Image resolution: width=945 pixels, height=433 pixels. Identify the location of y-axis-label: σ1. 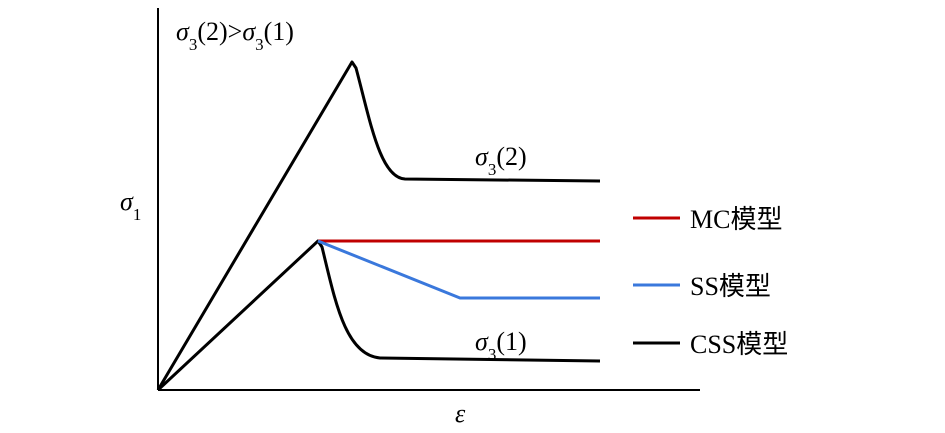
(130, 205).